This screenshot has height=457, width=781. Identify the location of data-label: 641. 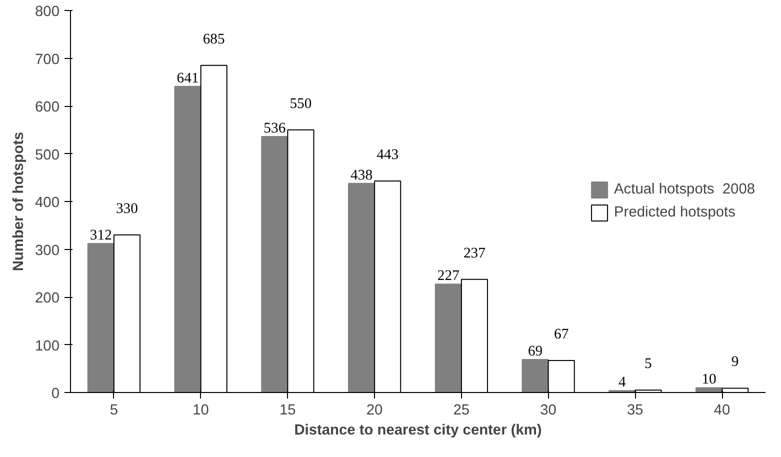
(187, 78).